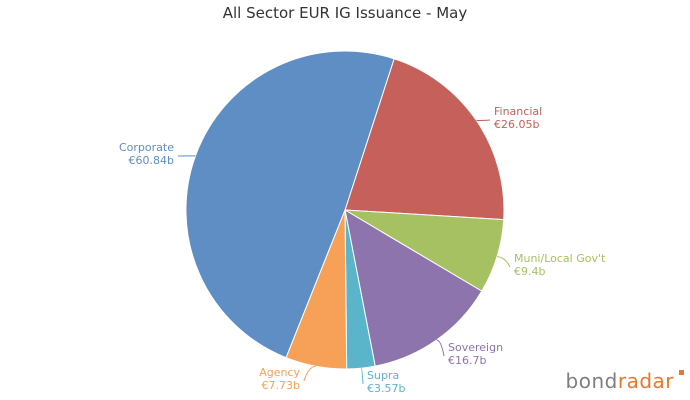 This screenshot has width=690, height=400. I want to click on logo-dot-icon, so click(681, 372).